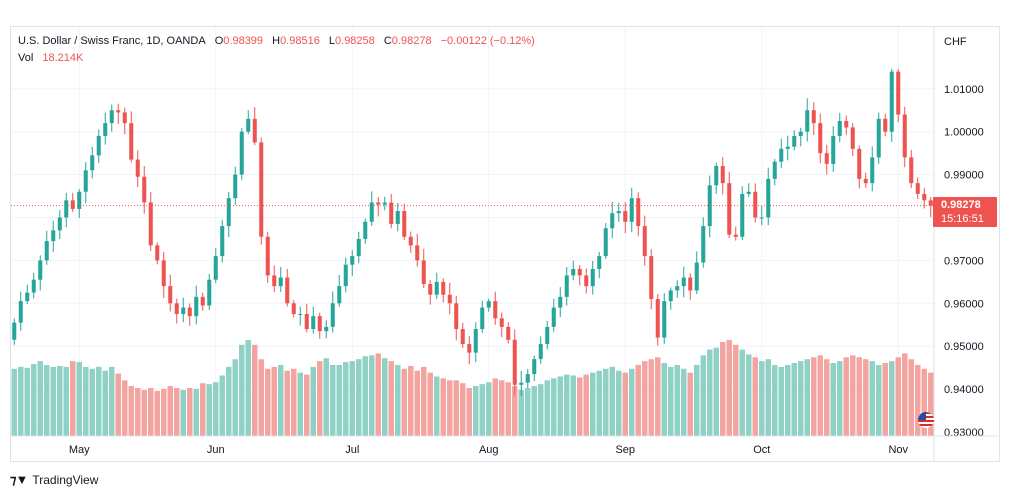 The height and width of the screenshot is (498, 1012). I want to click on price-tick-label: 0.97000, so click(964, 261).